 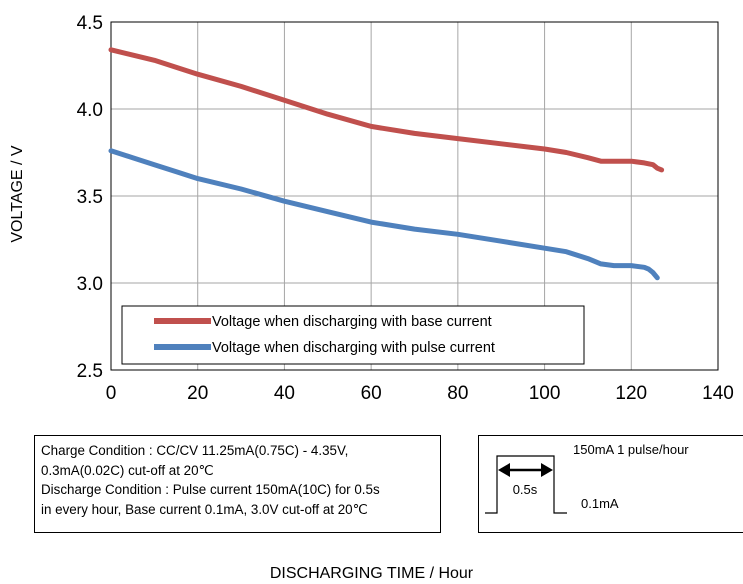 What do you see at coordinates (547, 470) in the screenshot?
I see `duration-arrow-right-head` at bounding box center [547, 470].